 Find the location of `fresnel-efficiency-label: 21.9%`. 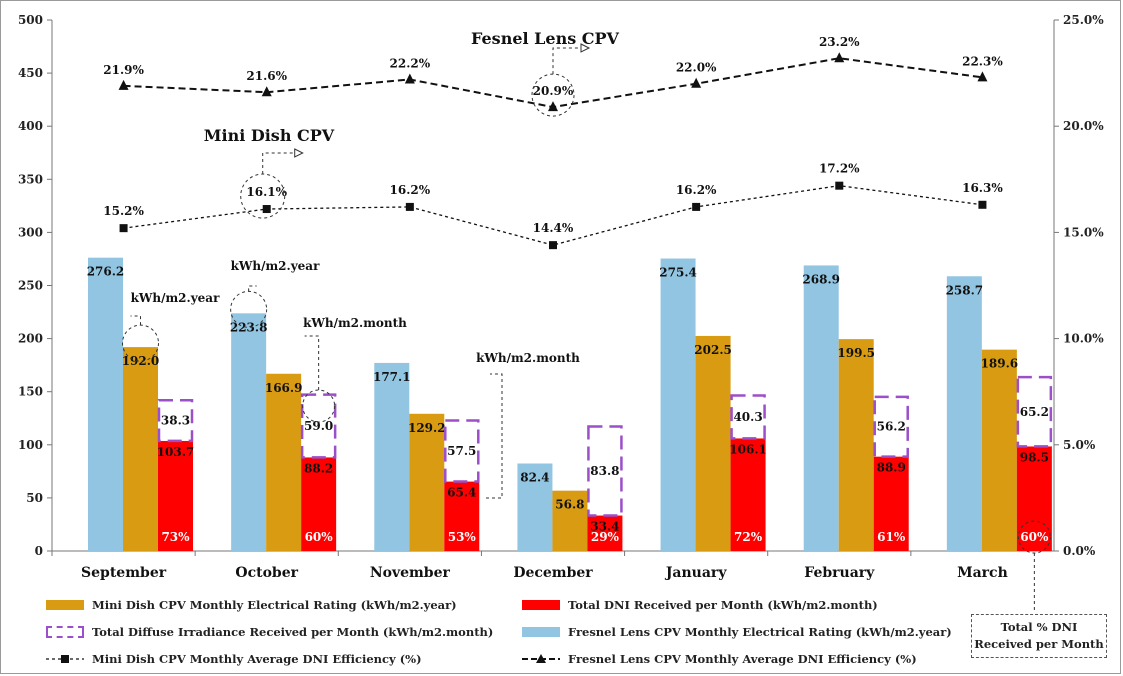

fresnel-efficiency-label: 21.9% is located at coordinates (123, 70).